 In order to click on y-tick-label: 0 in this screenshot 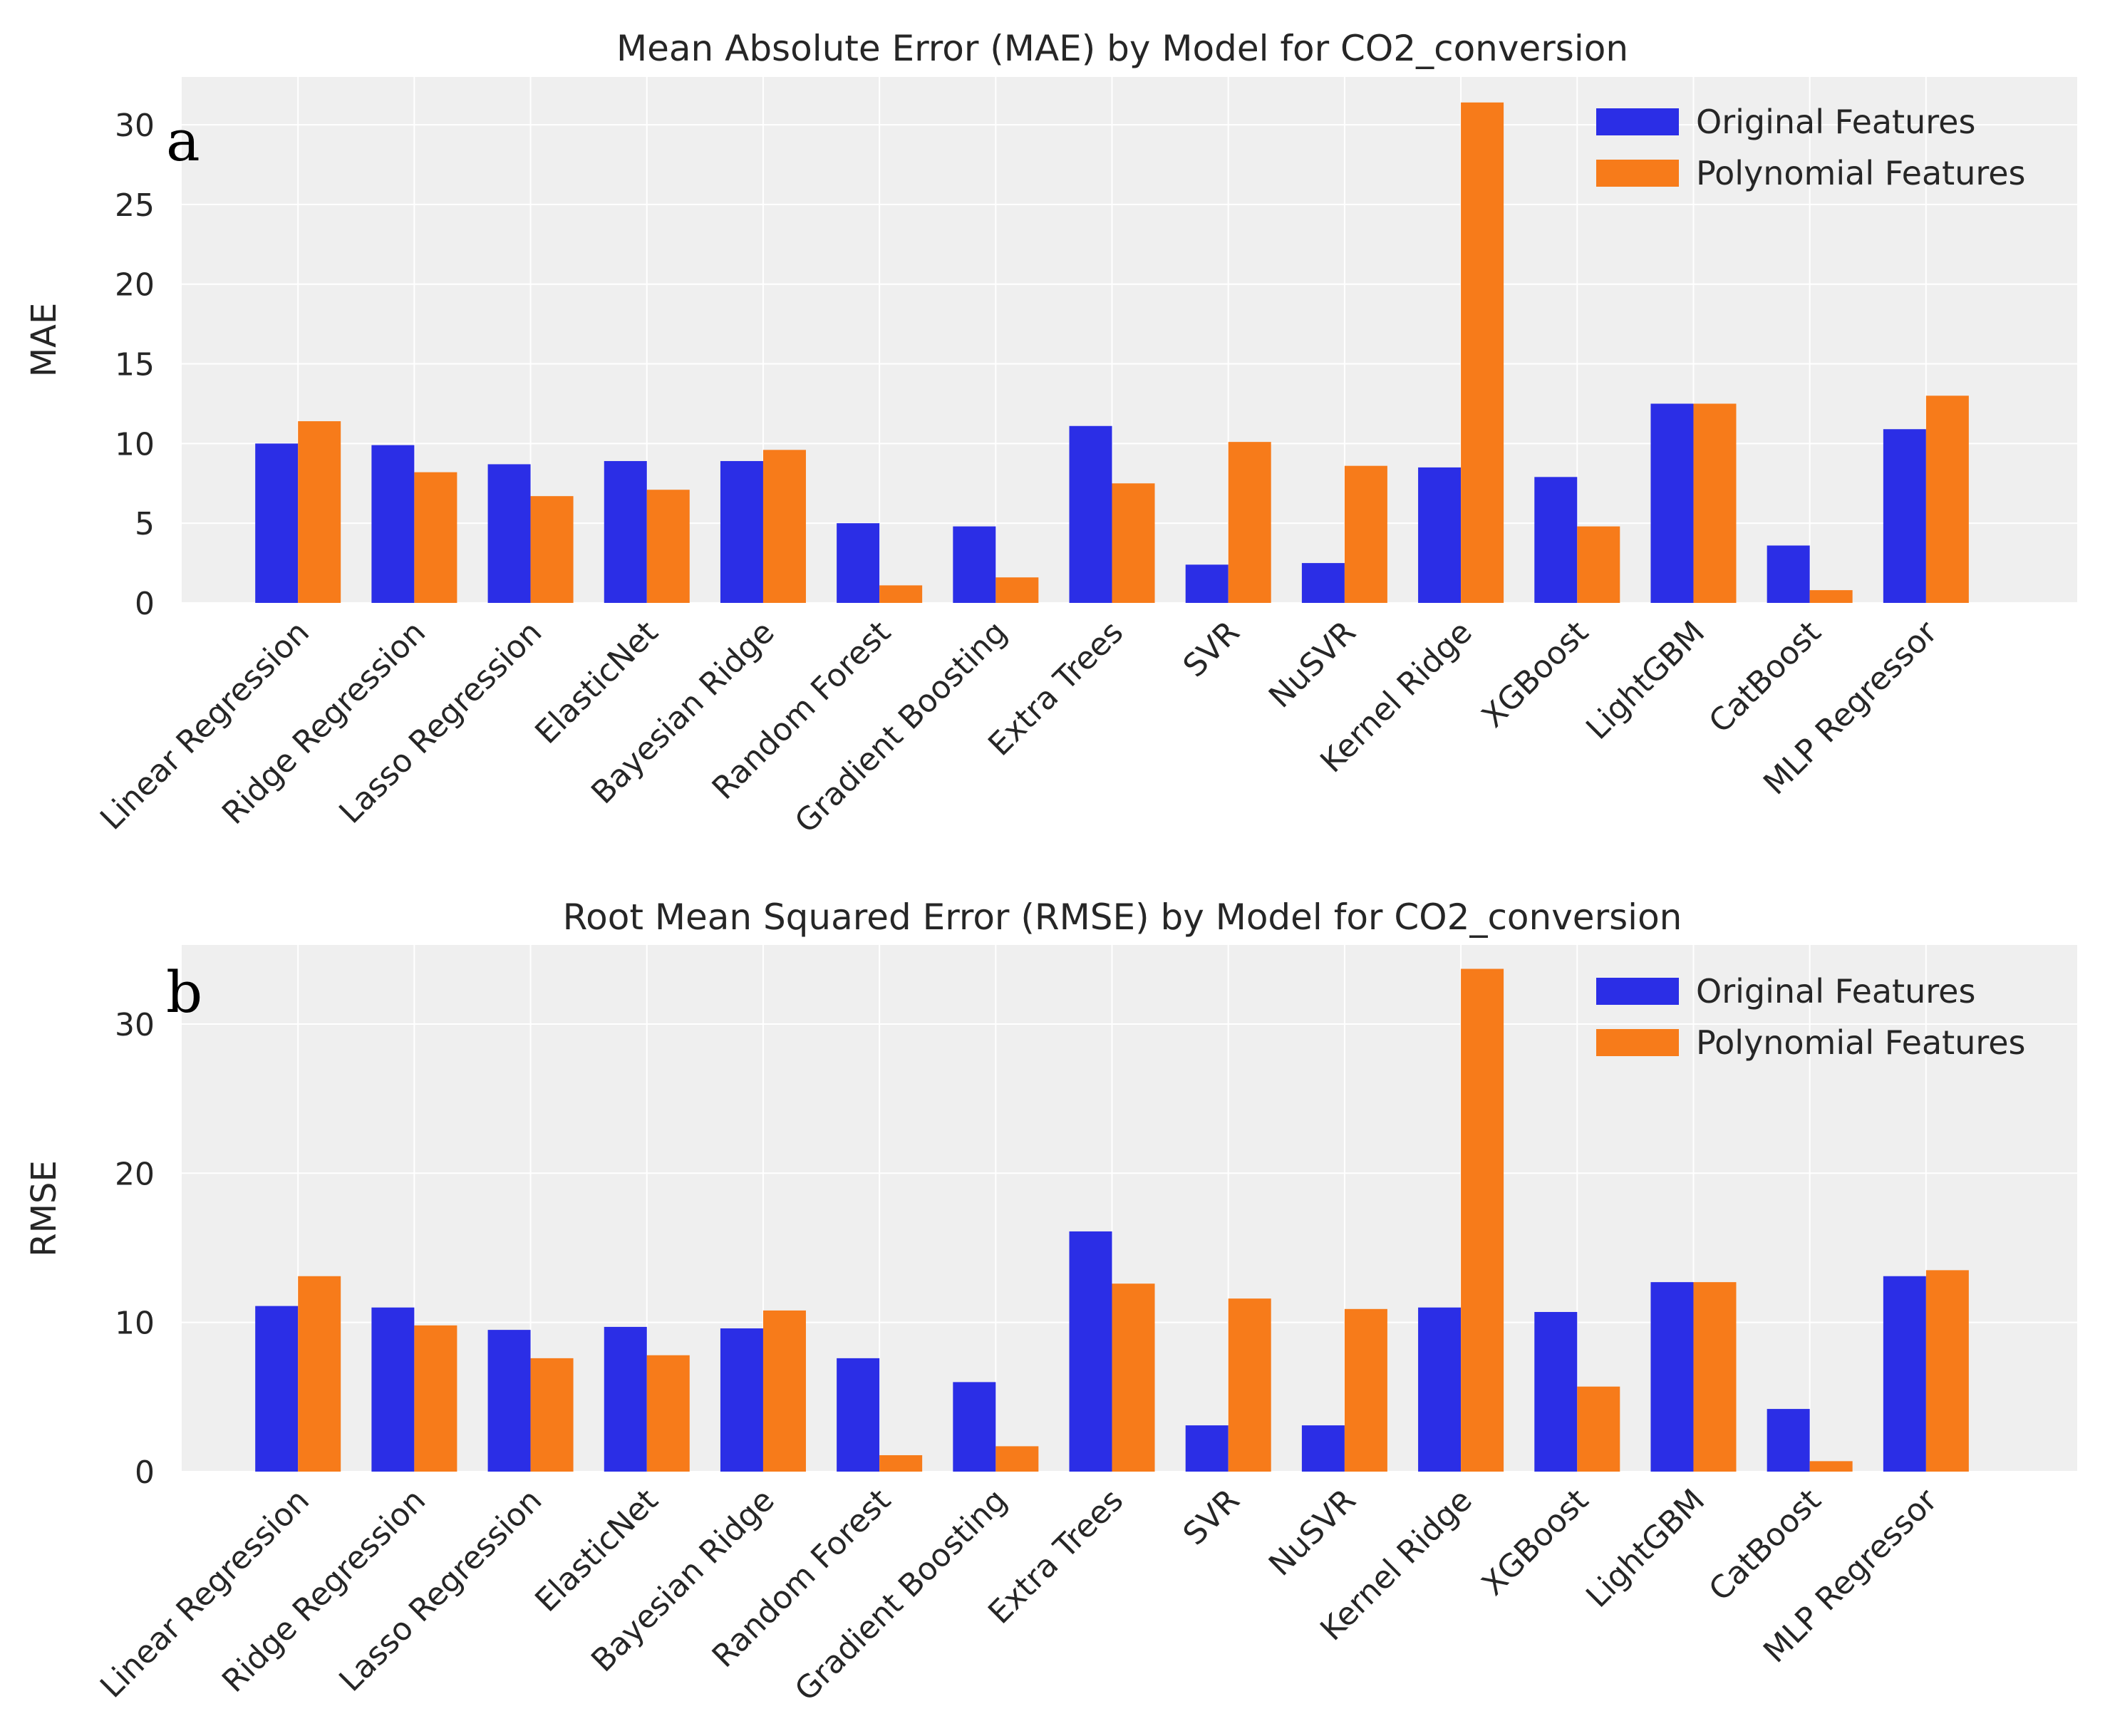, I will do `click(145, 1473)`.